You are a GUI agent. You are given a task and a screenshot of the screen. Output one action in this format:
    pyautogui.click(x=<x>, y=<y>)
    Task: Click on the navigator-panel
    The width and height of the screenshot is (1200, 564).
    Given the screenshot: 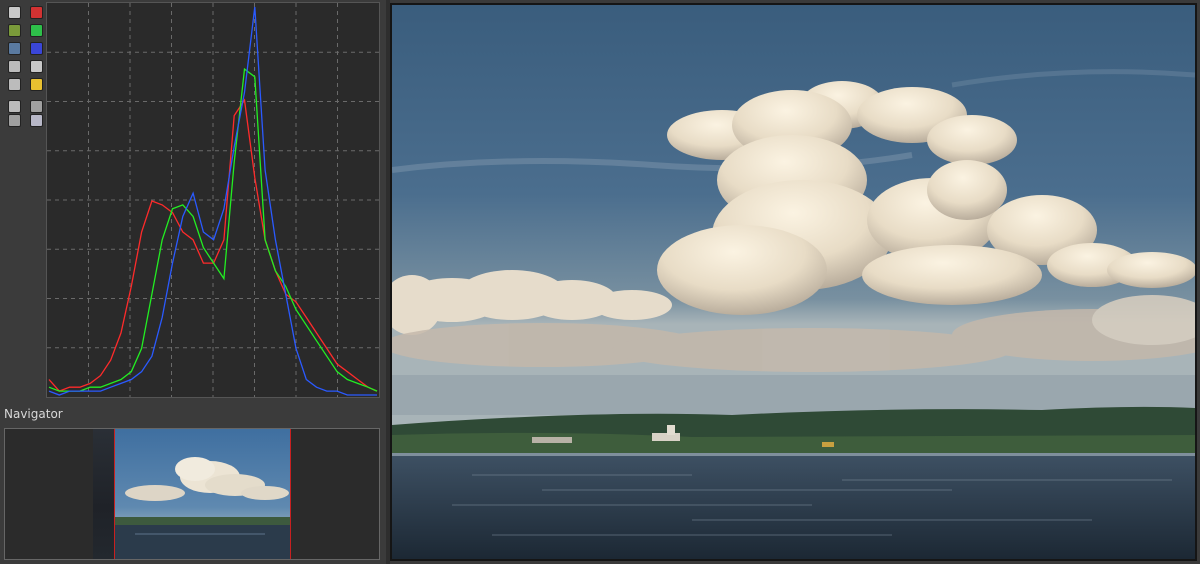 What is the action you would take?
    pyautogui.click(x=192, y=494)
    